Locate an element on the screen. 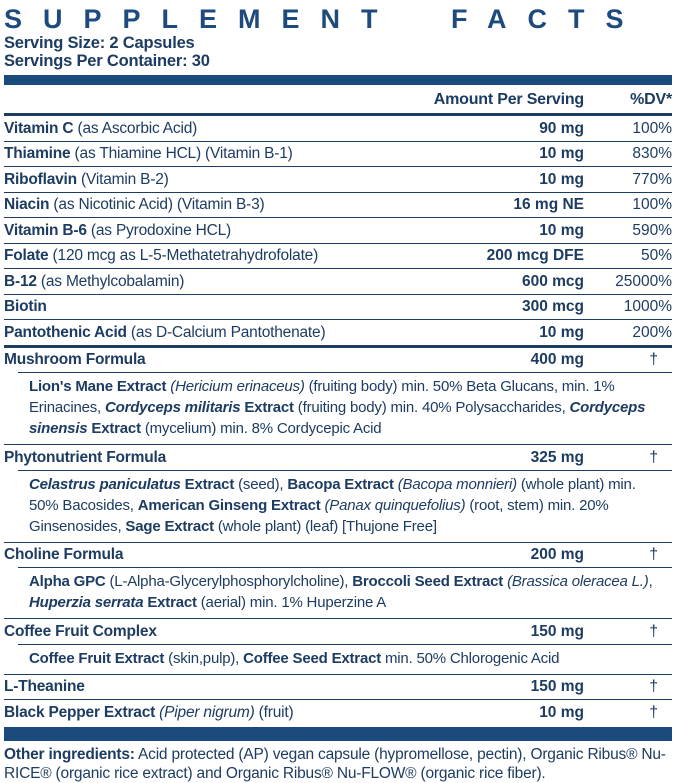 This screenshot has height=783, width=679. table-row-b12: B-12 (as Methylcobalamin) 600 mcg 25000% is located at coordinates (338, 282).